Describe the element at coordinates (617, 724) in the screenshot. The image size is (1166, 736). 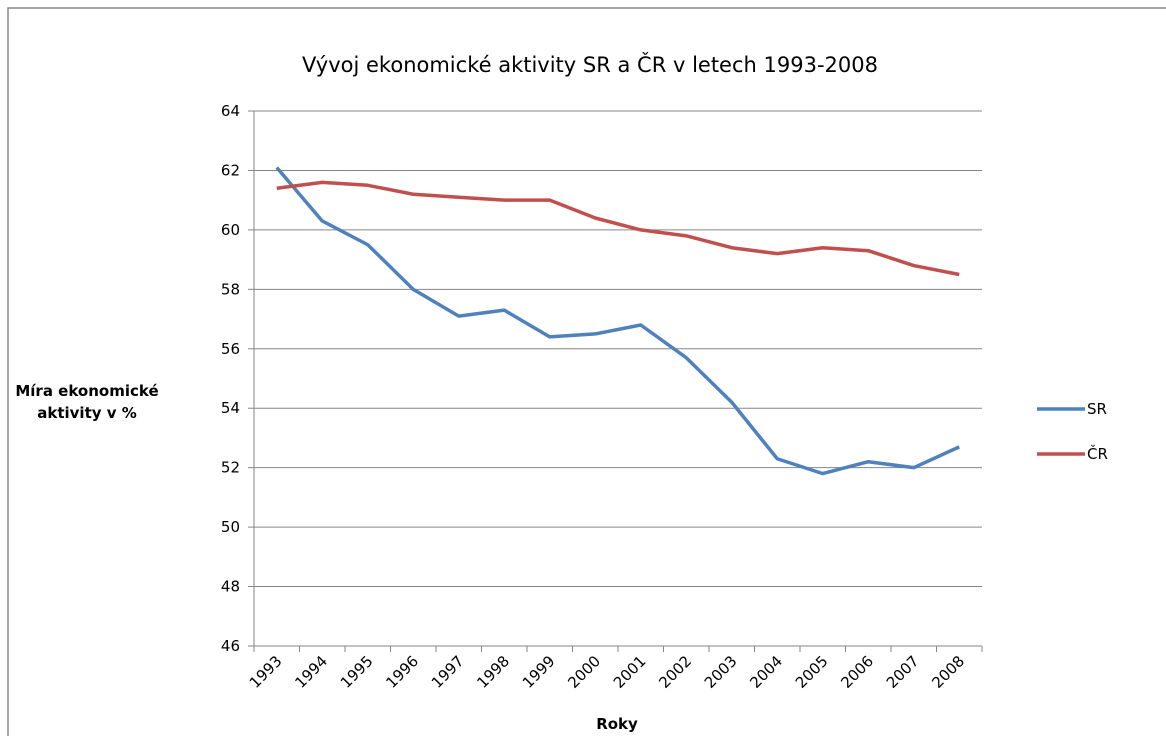
I see `x-axis-label: Roky` at that location.